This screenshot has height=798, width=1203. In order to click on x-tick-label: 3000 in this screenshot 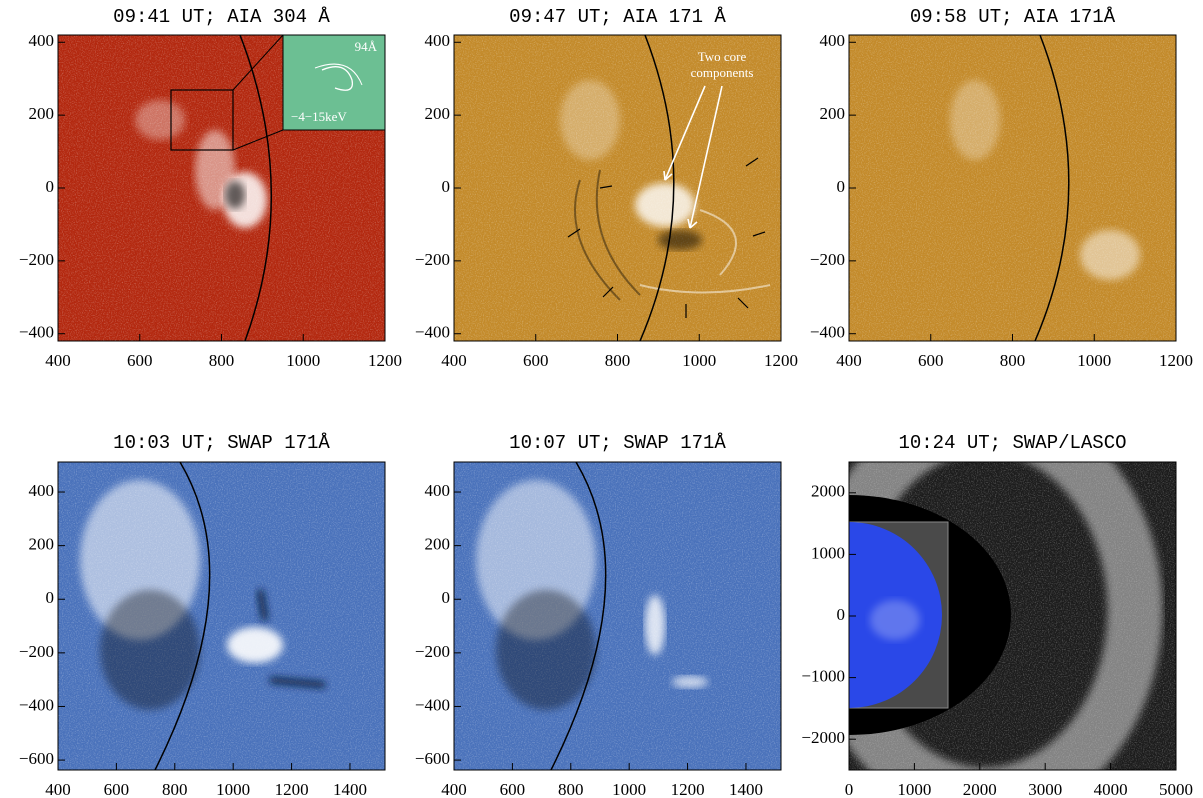, I will do `click(1045, 789)`.